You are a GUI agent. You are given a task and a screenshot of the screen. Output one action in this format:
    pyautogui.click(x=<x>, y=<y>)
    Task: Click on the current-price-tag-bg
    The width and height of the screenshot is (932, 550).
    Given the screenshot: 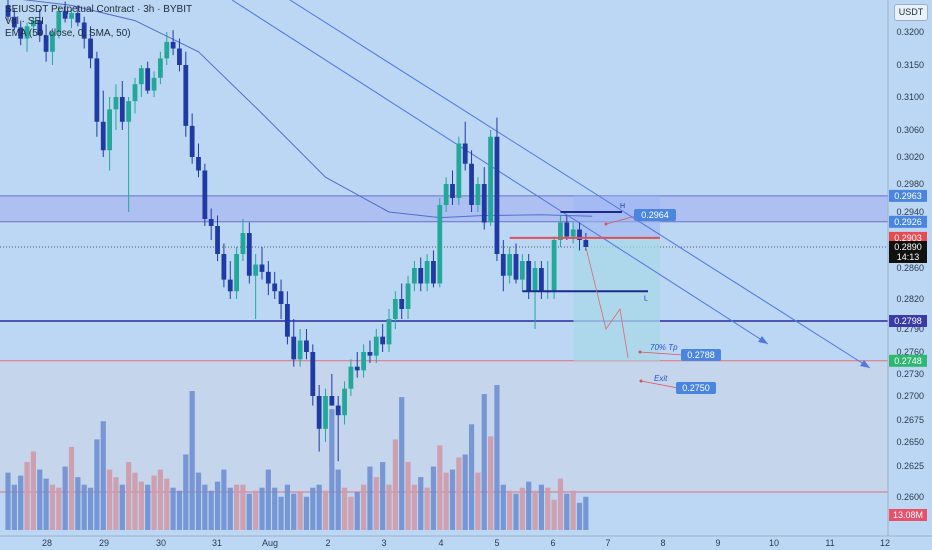 What is the action you would take?
    pyautogui.click(x=908, y=252)
    